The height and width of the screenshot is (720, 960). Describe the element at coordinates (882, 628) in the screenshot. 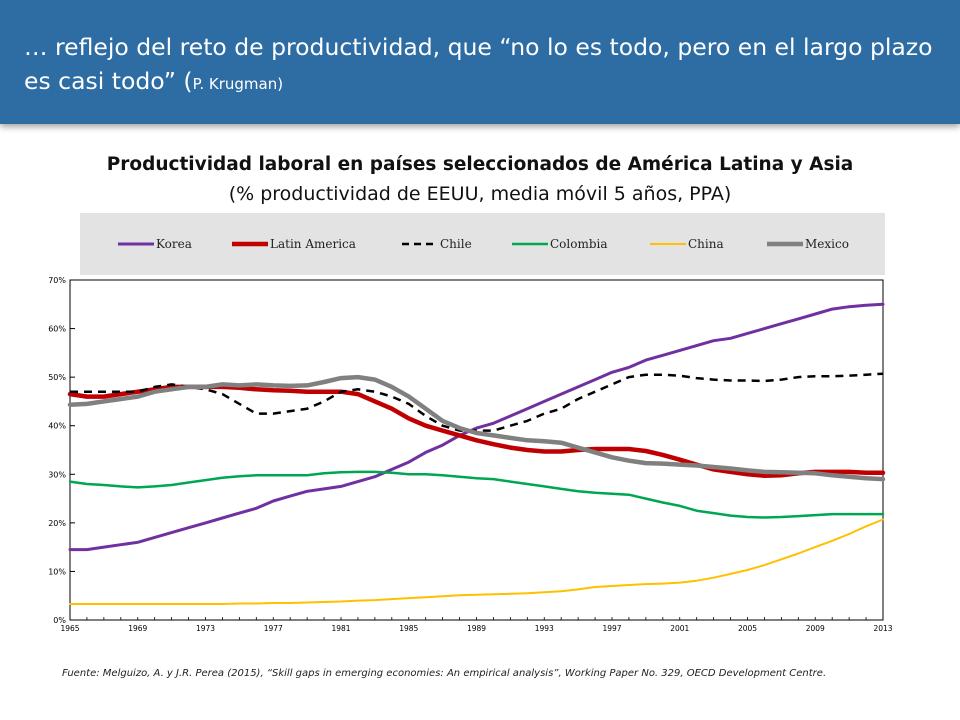

I see `x-tick-label: 2013` at that location.